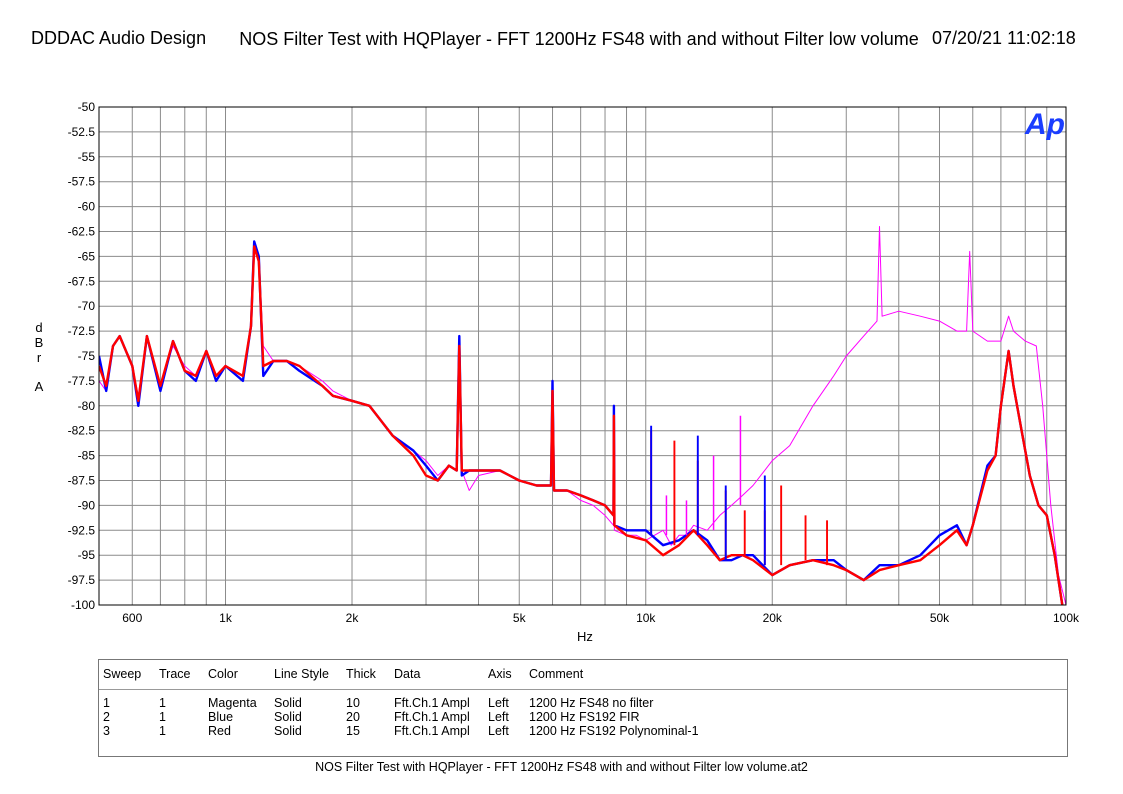 The image size is (1123, 794). I want to click on legend-header-cell: Axis, so click(500, 674).